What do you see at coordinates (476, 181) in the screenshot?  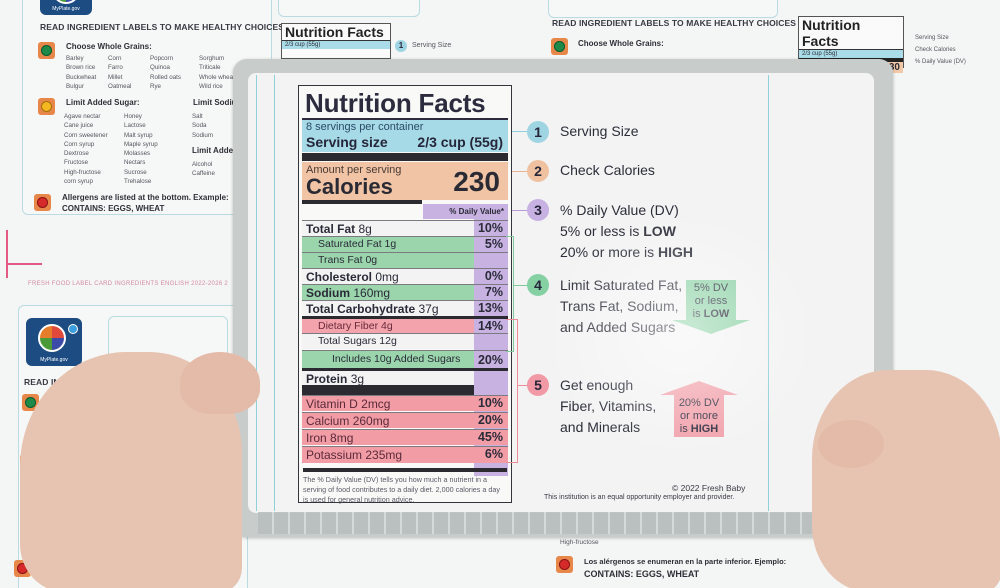 I see `calories-value: 230` at bounding box center [476, 181].